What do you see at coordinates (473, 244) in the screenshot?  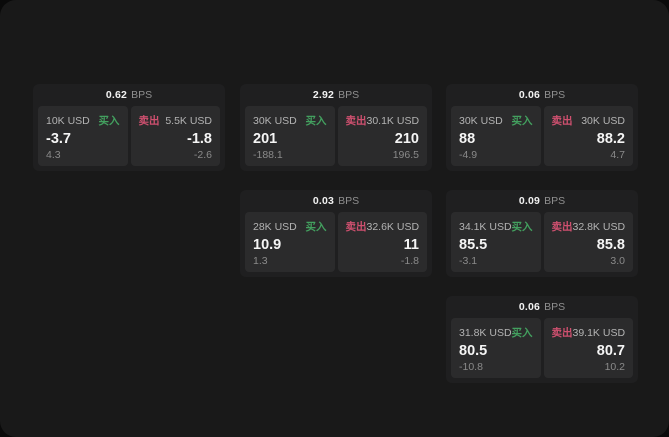 I see `buy-price-value: 85.5` at bounding box center [473, 244].